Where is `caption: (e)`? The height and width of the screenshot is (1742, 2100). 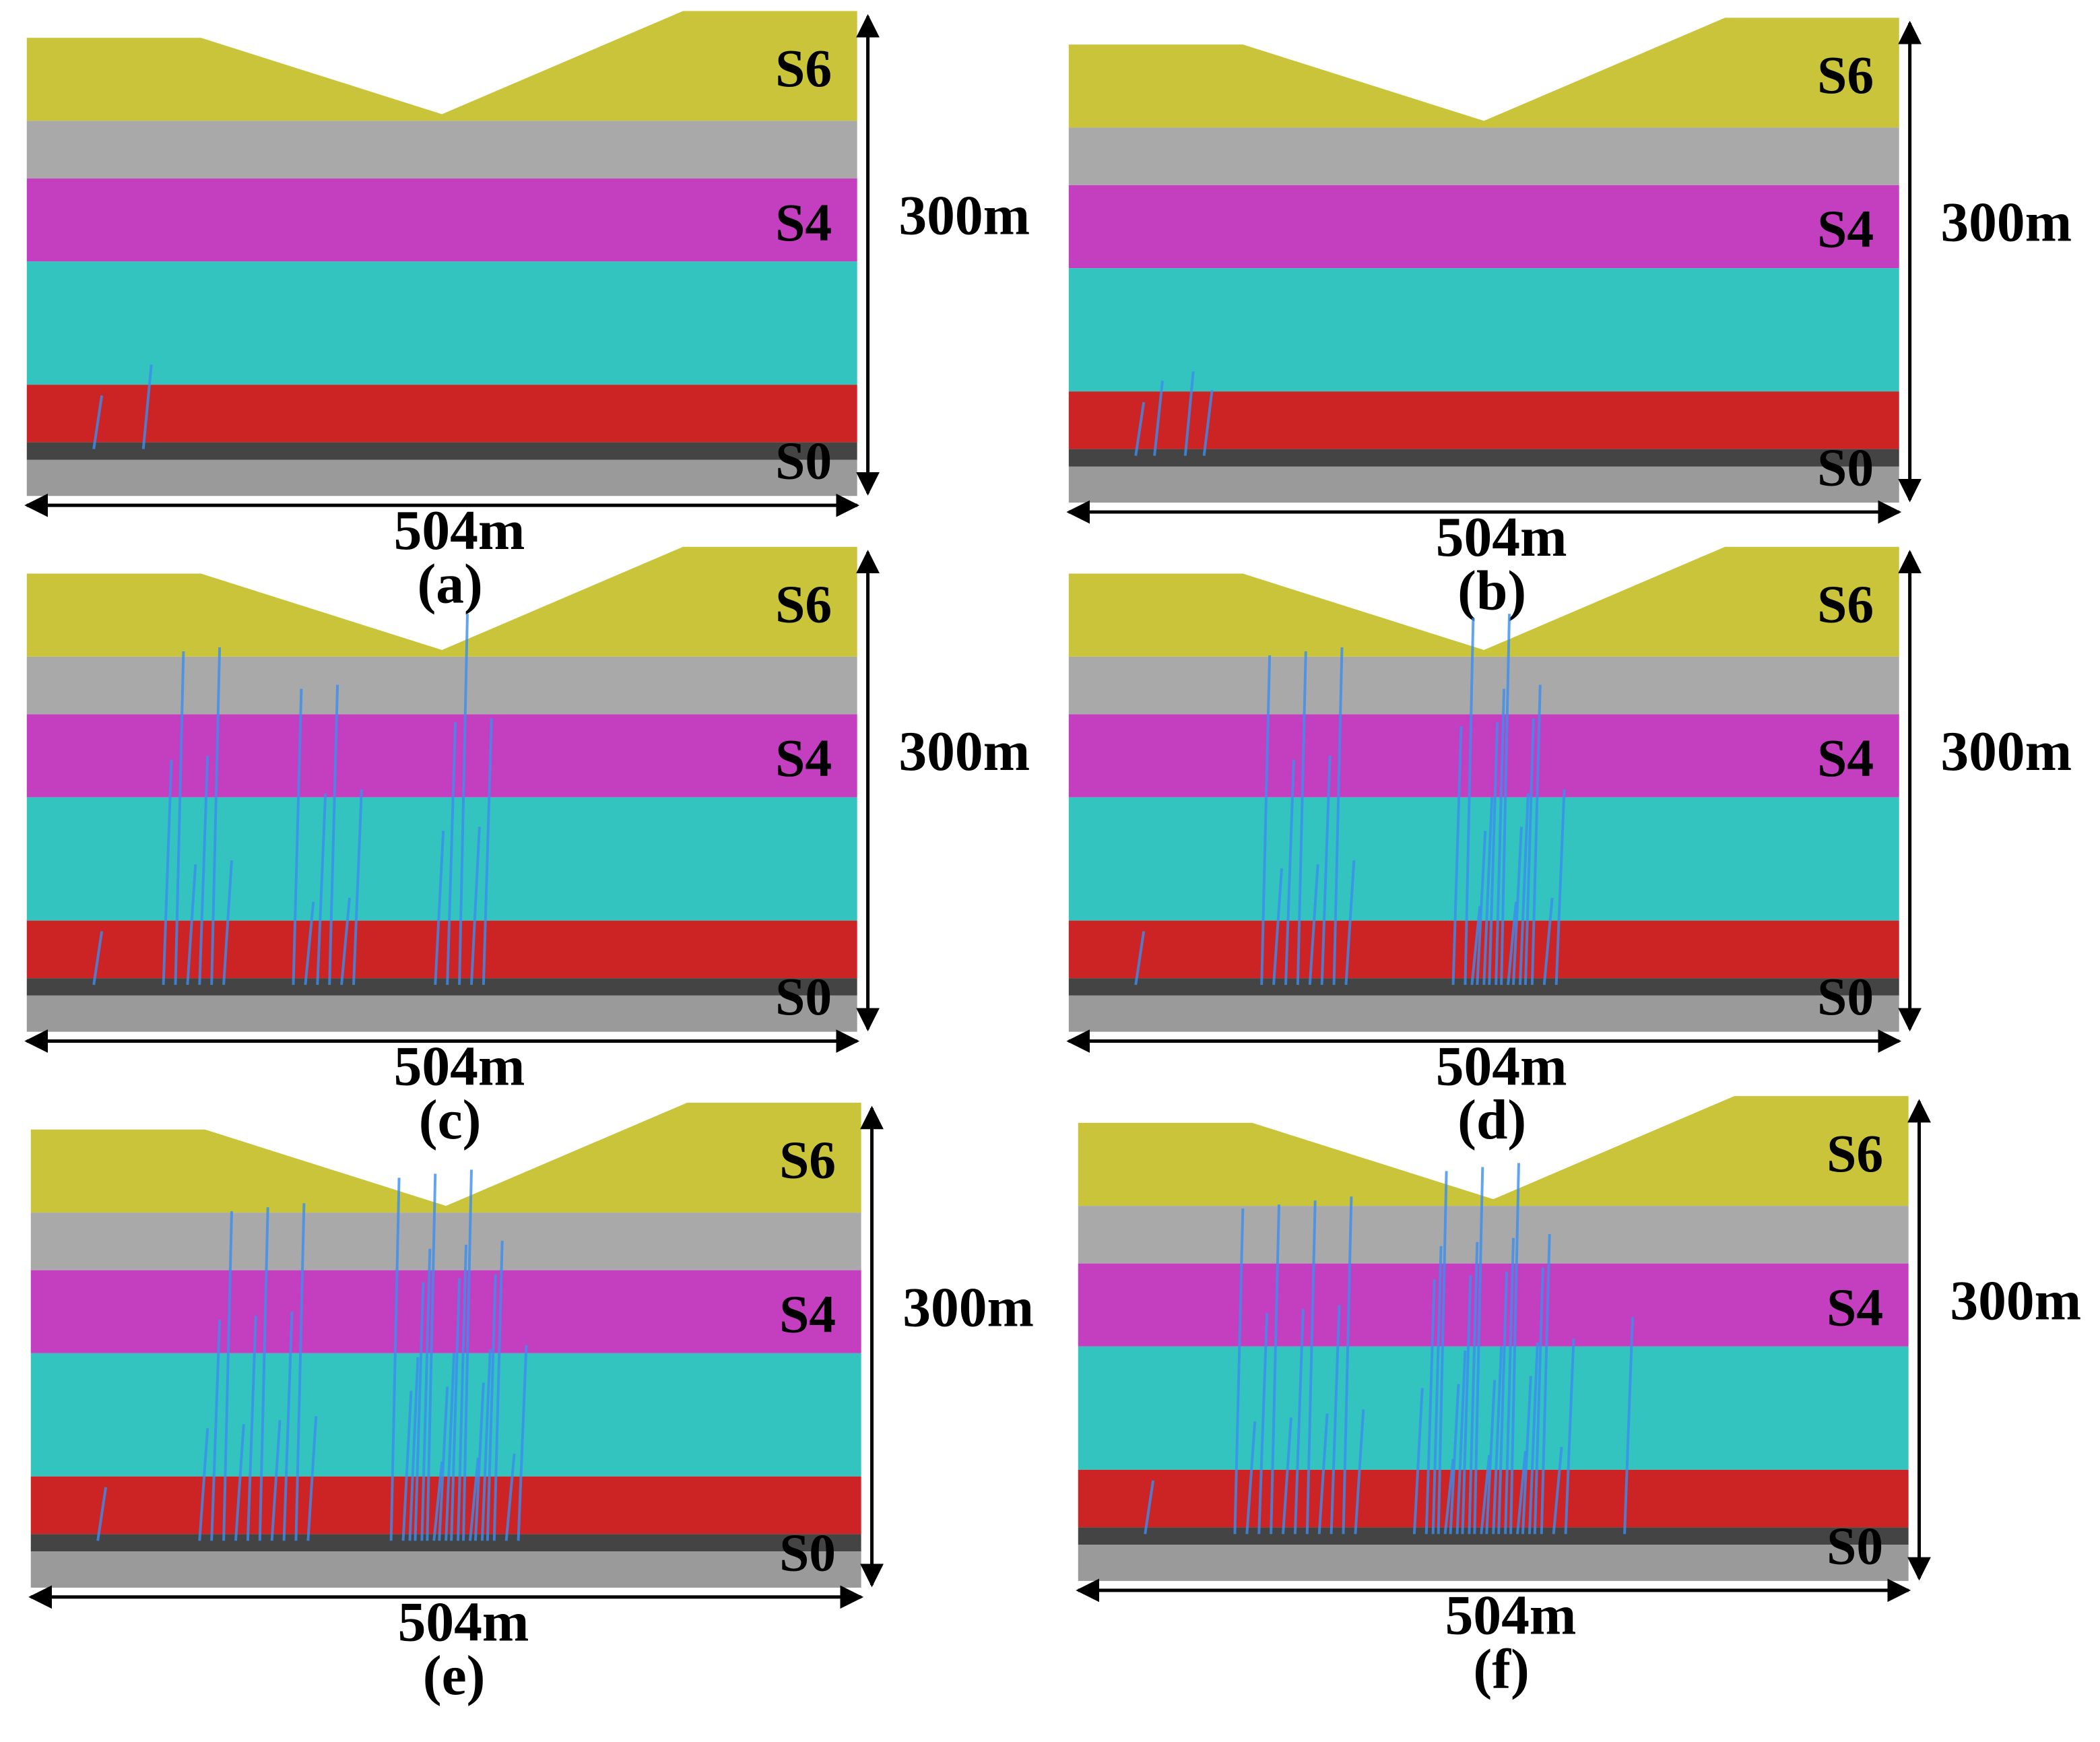
caption: (e) is located at coordinates (454, 1676).